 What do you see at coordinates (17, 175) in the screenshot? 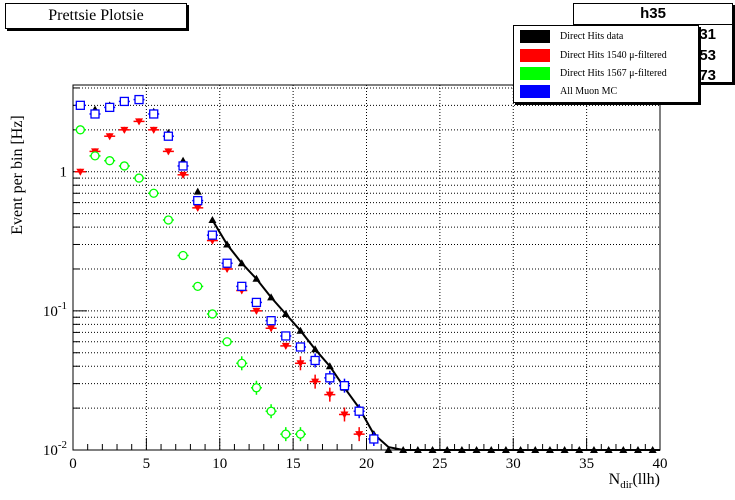
I see `y-axis-label: Event per bin [Hz]` at bounding box center [17, 175].